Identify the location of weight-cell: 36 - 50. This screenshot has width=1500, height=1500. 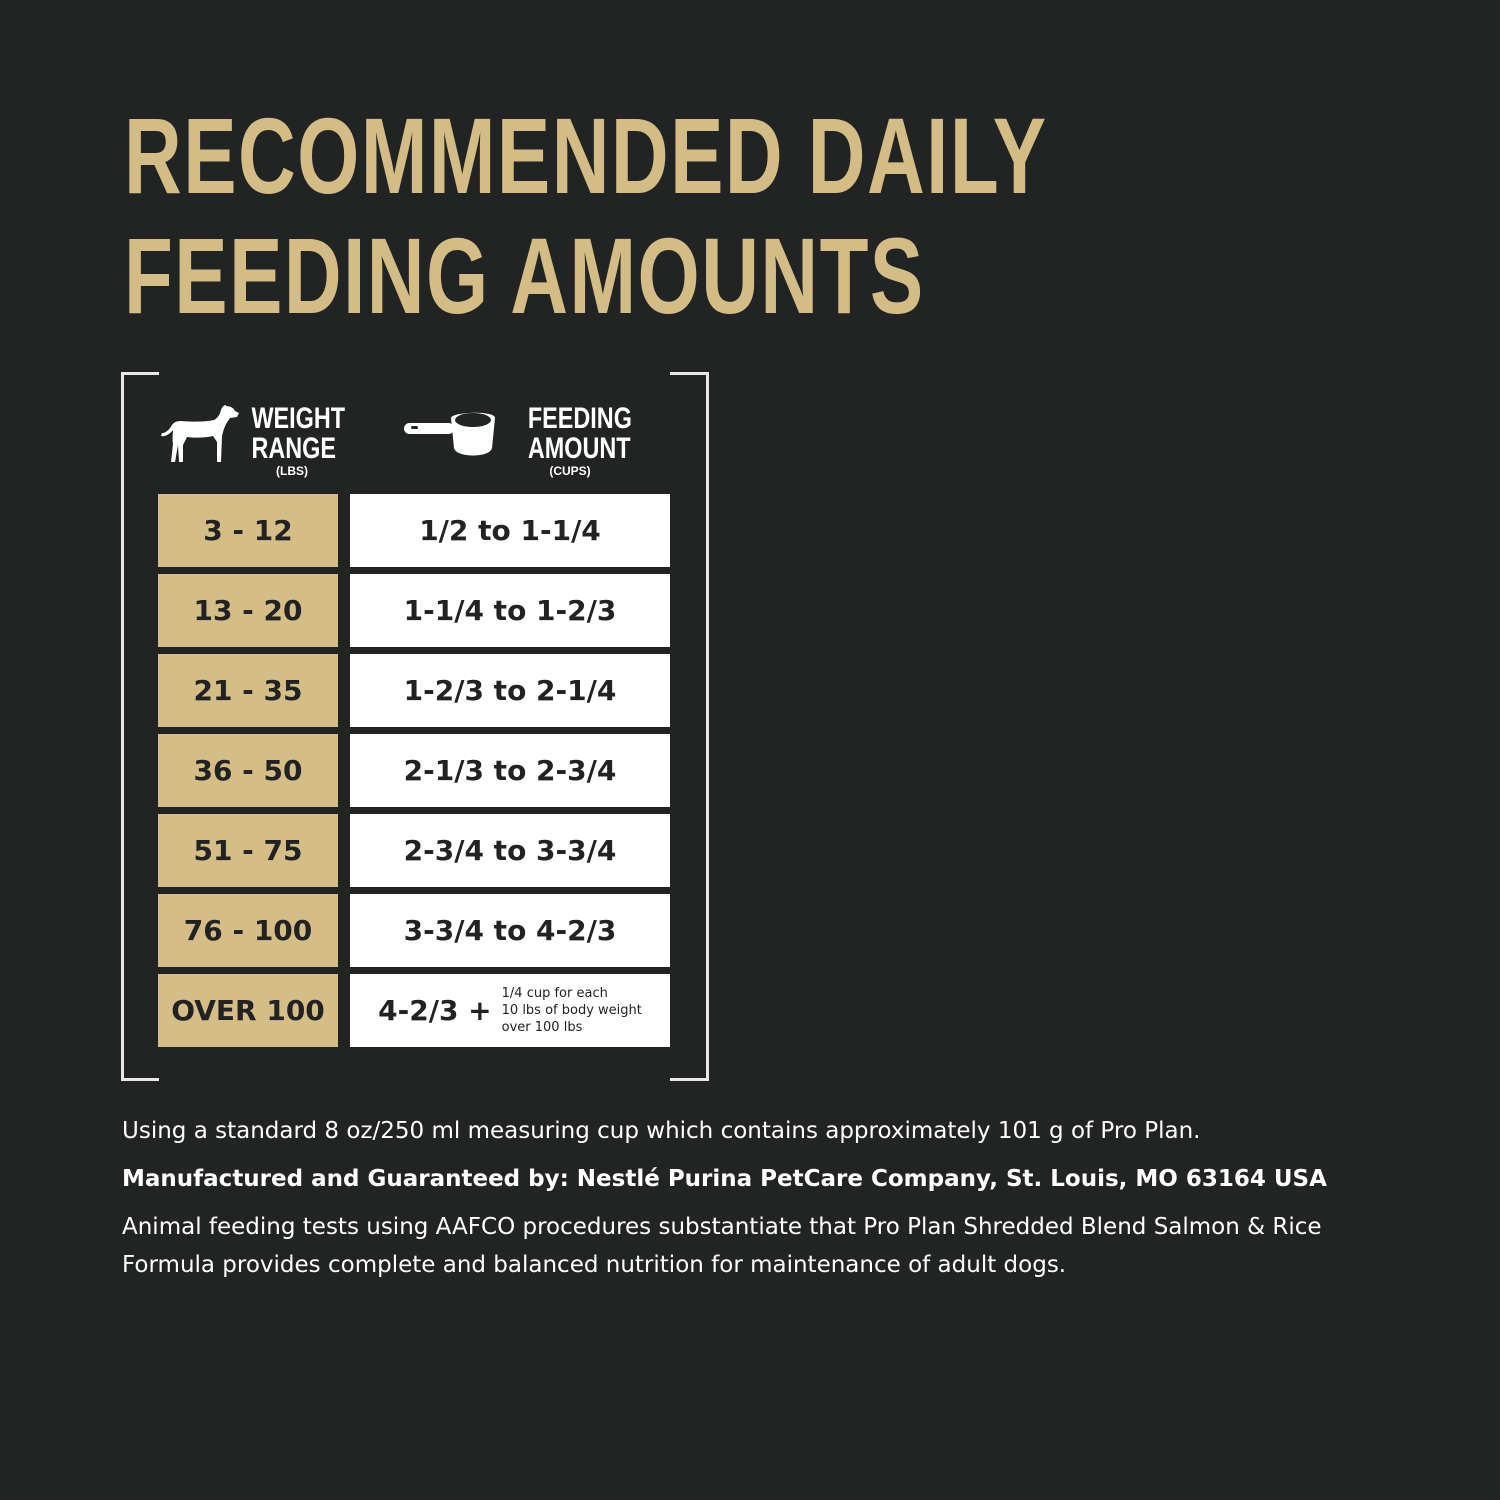
(248, 770).